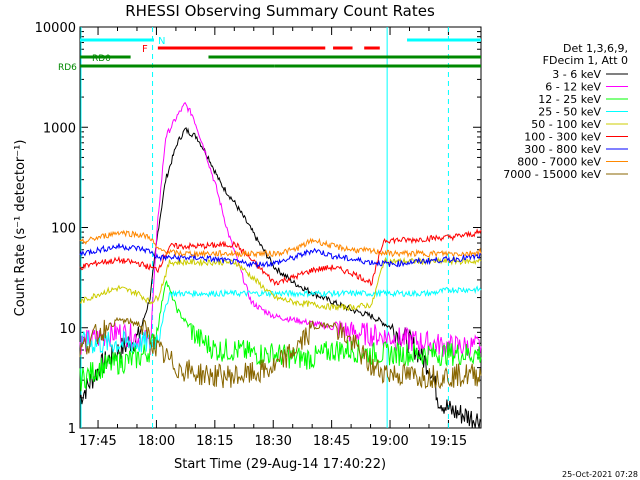 The width and height of the screenshot is (640, 480). Describe the element at coordinates (448, 441) in the screenshot. I see `x-tick-label: 19:15` at that location.